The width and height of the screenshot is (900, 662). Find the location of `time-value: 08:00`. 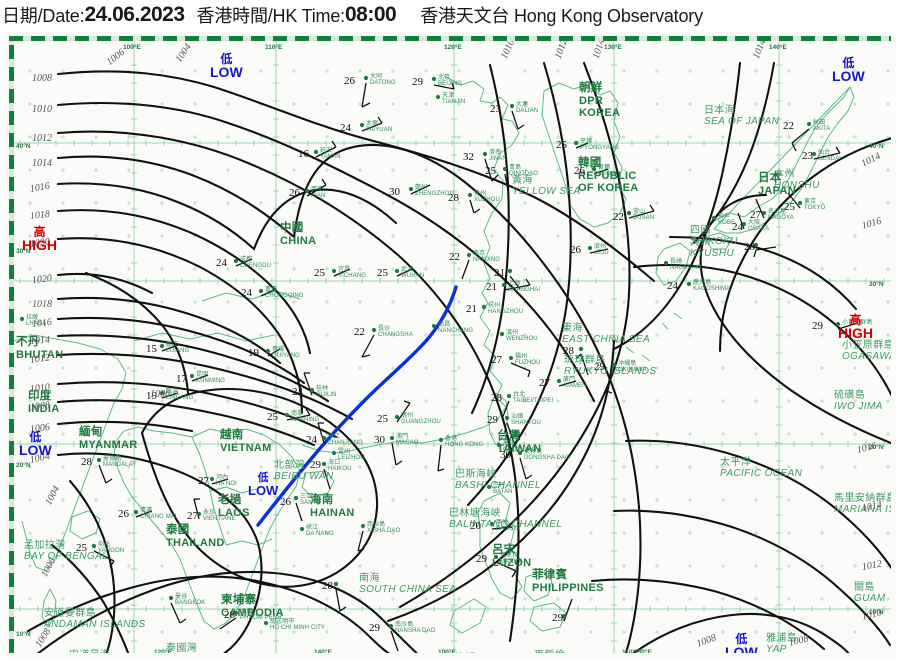

time-value: 08:00 is located at coordinates (370, 14).